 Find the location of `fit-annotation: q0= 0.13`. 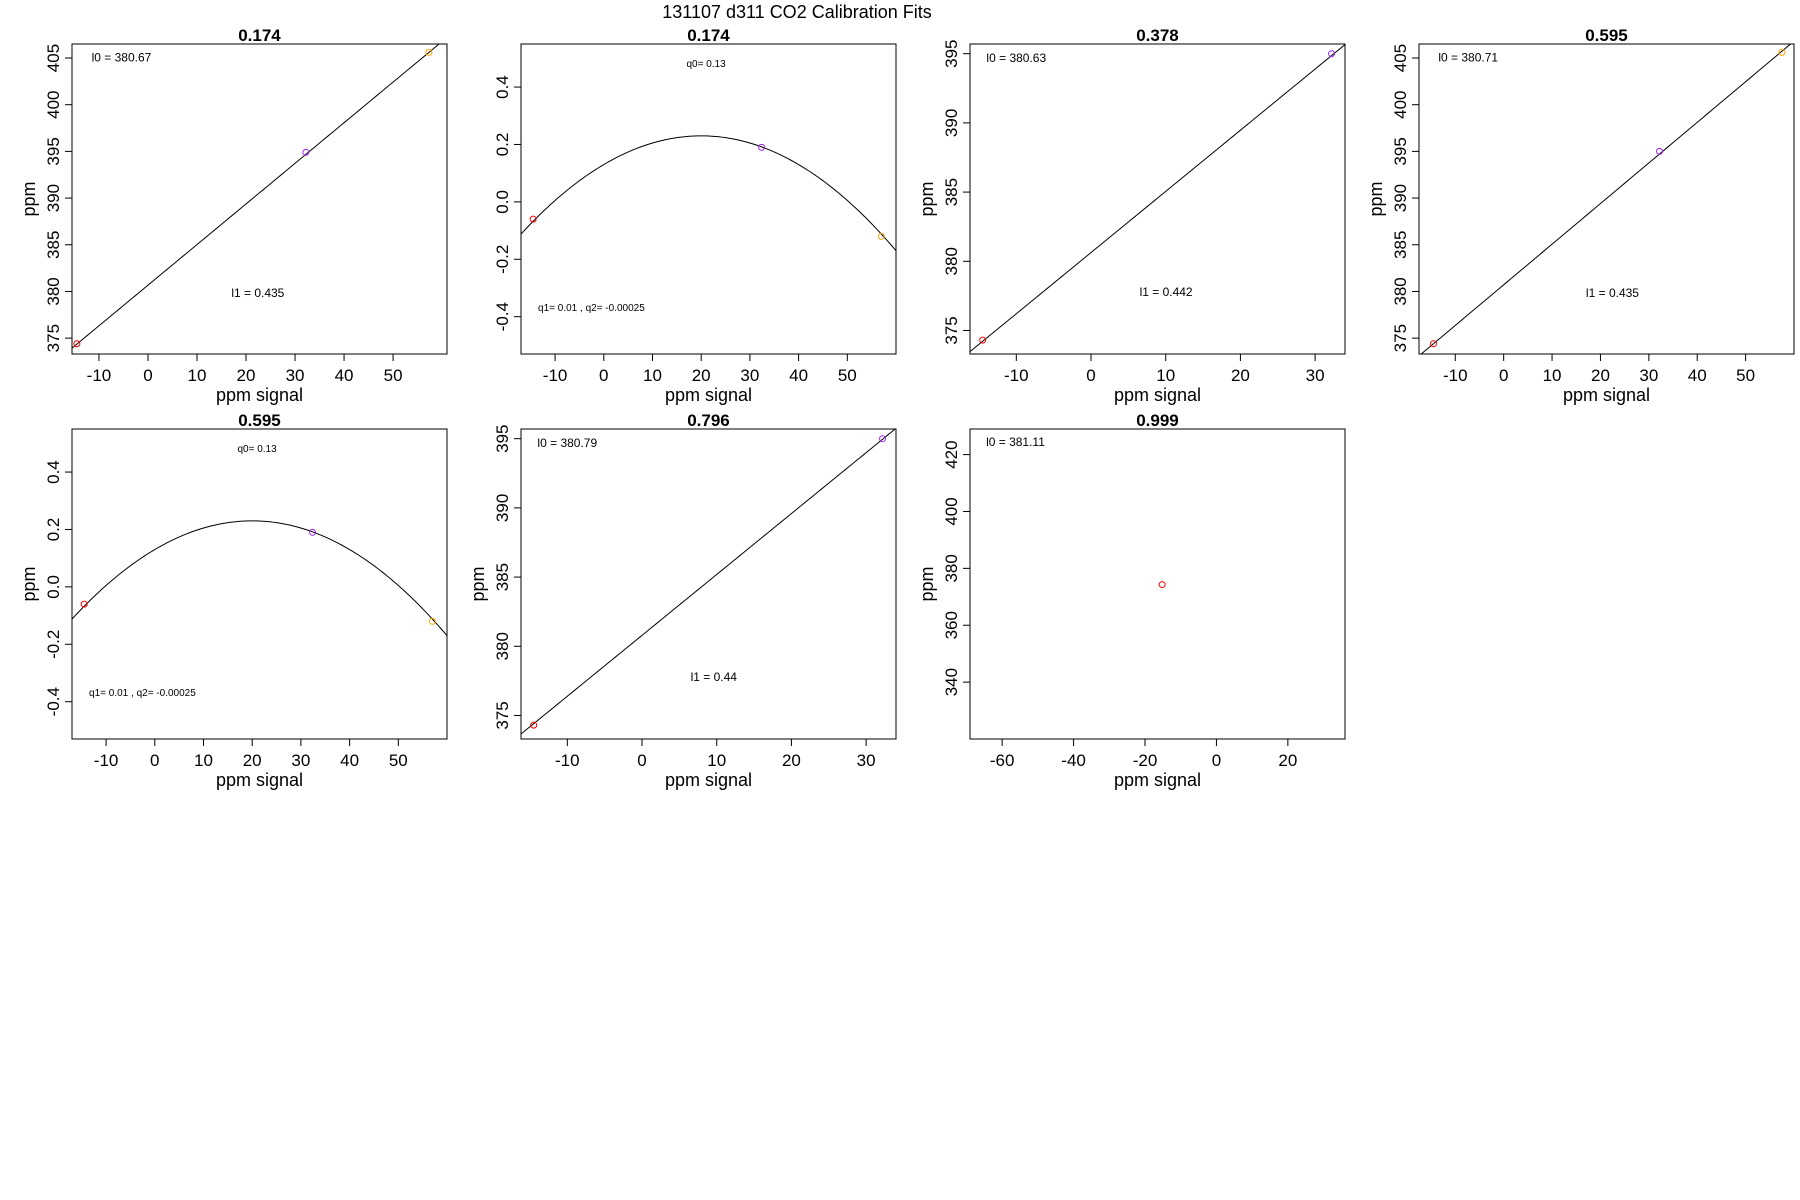

fit-annotation: q0= 0.13 is located at coordinates (706, 64).